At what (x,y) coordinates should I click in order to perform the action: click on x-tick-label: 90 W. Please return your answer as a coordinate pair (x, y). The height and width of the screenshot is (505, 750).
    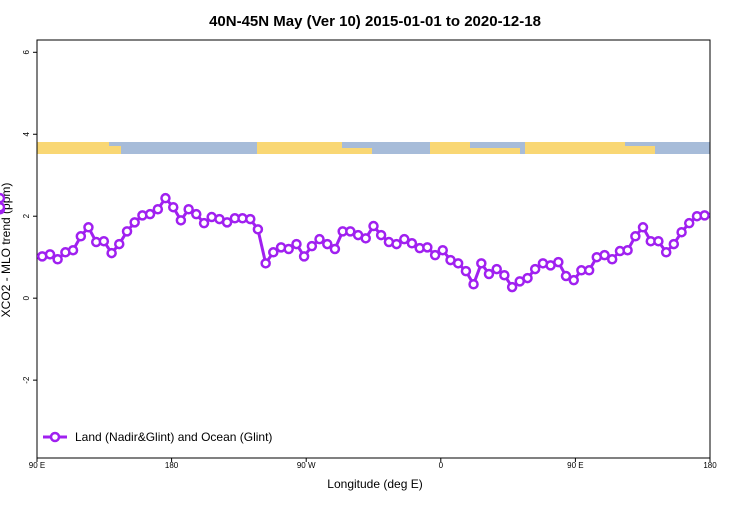
    Looking at the image, I should click on (306, 465).